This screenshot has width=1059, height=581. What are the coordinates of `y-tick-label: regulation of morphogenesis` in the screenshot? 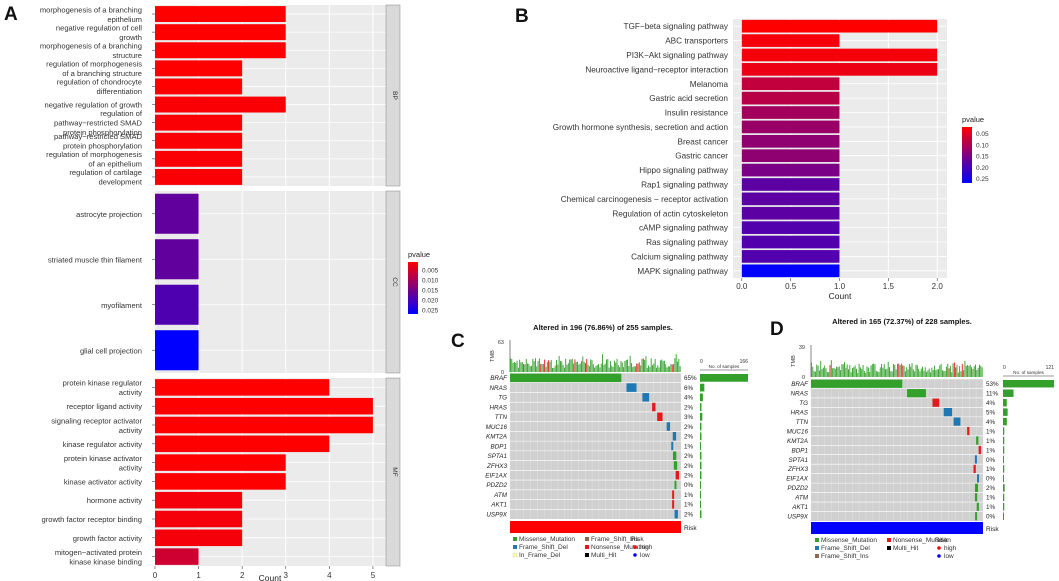 It's located at (94, 154).